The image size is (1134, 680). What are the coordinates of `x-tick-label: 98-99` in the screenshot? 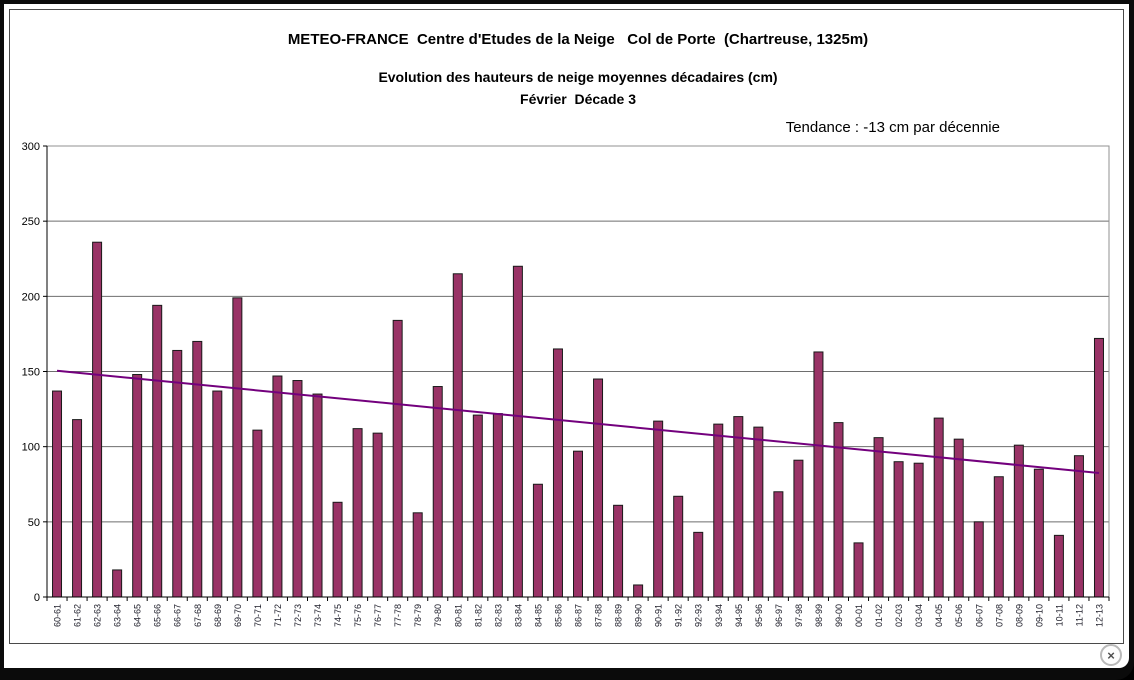 It's located at (819, 615).